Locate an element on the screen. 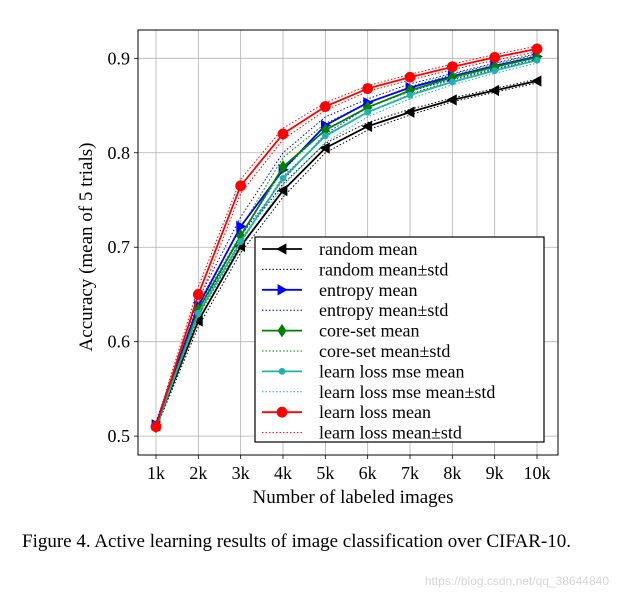 This screenshot has height=598, width=623. x-tick-label: 6k is located at coordinates (368, 473).